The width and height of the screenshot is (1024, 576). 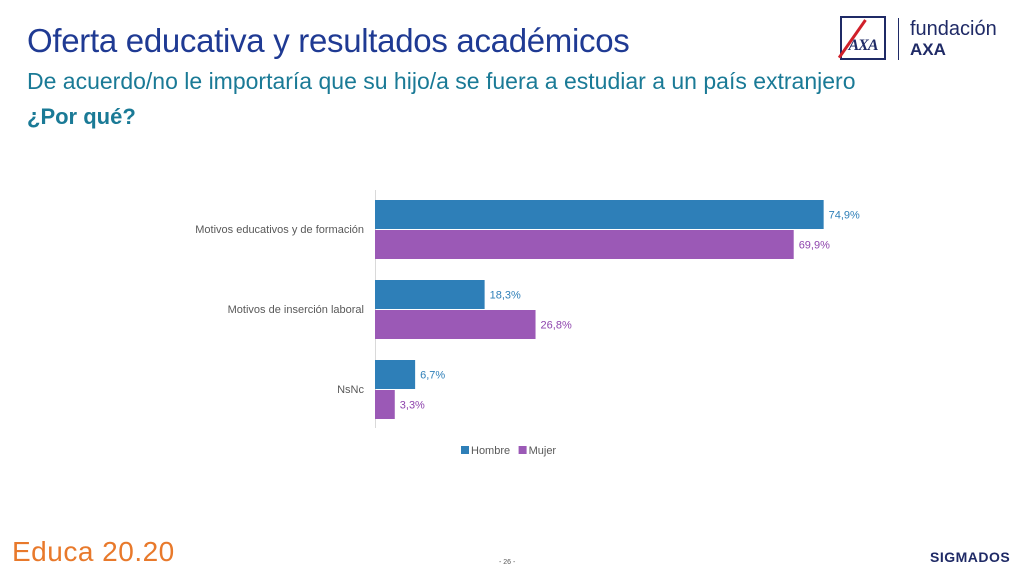 I want to click on educa-brand: Educa 20.20, so click(x=93, y=551).